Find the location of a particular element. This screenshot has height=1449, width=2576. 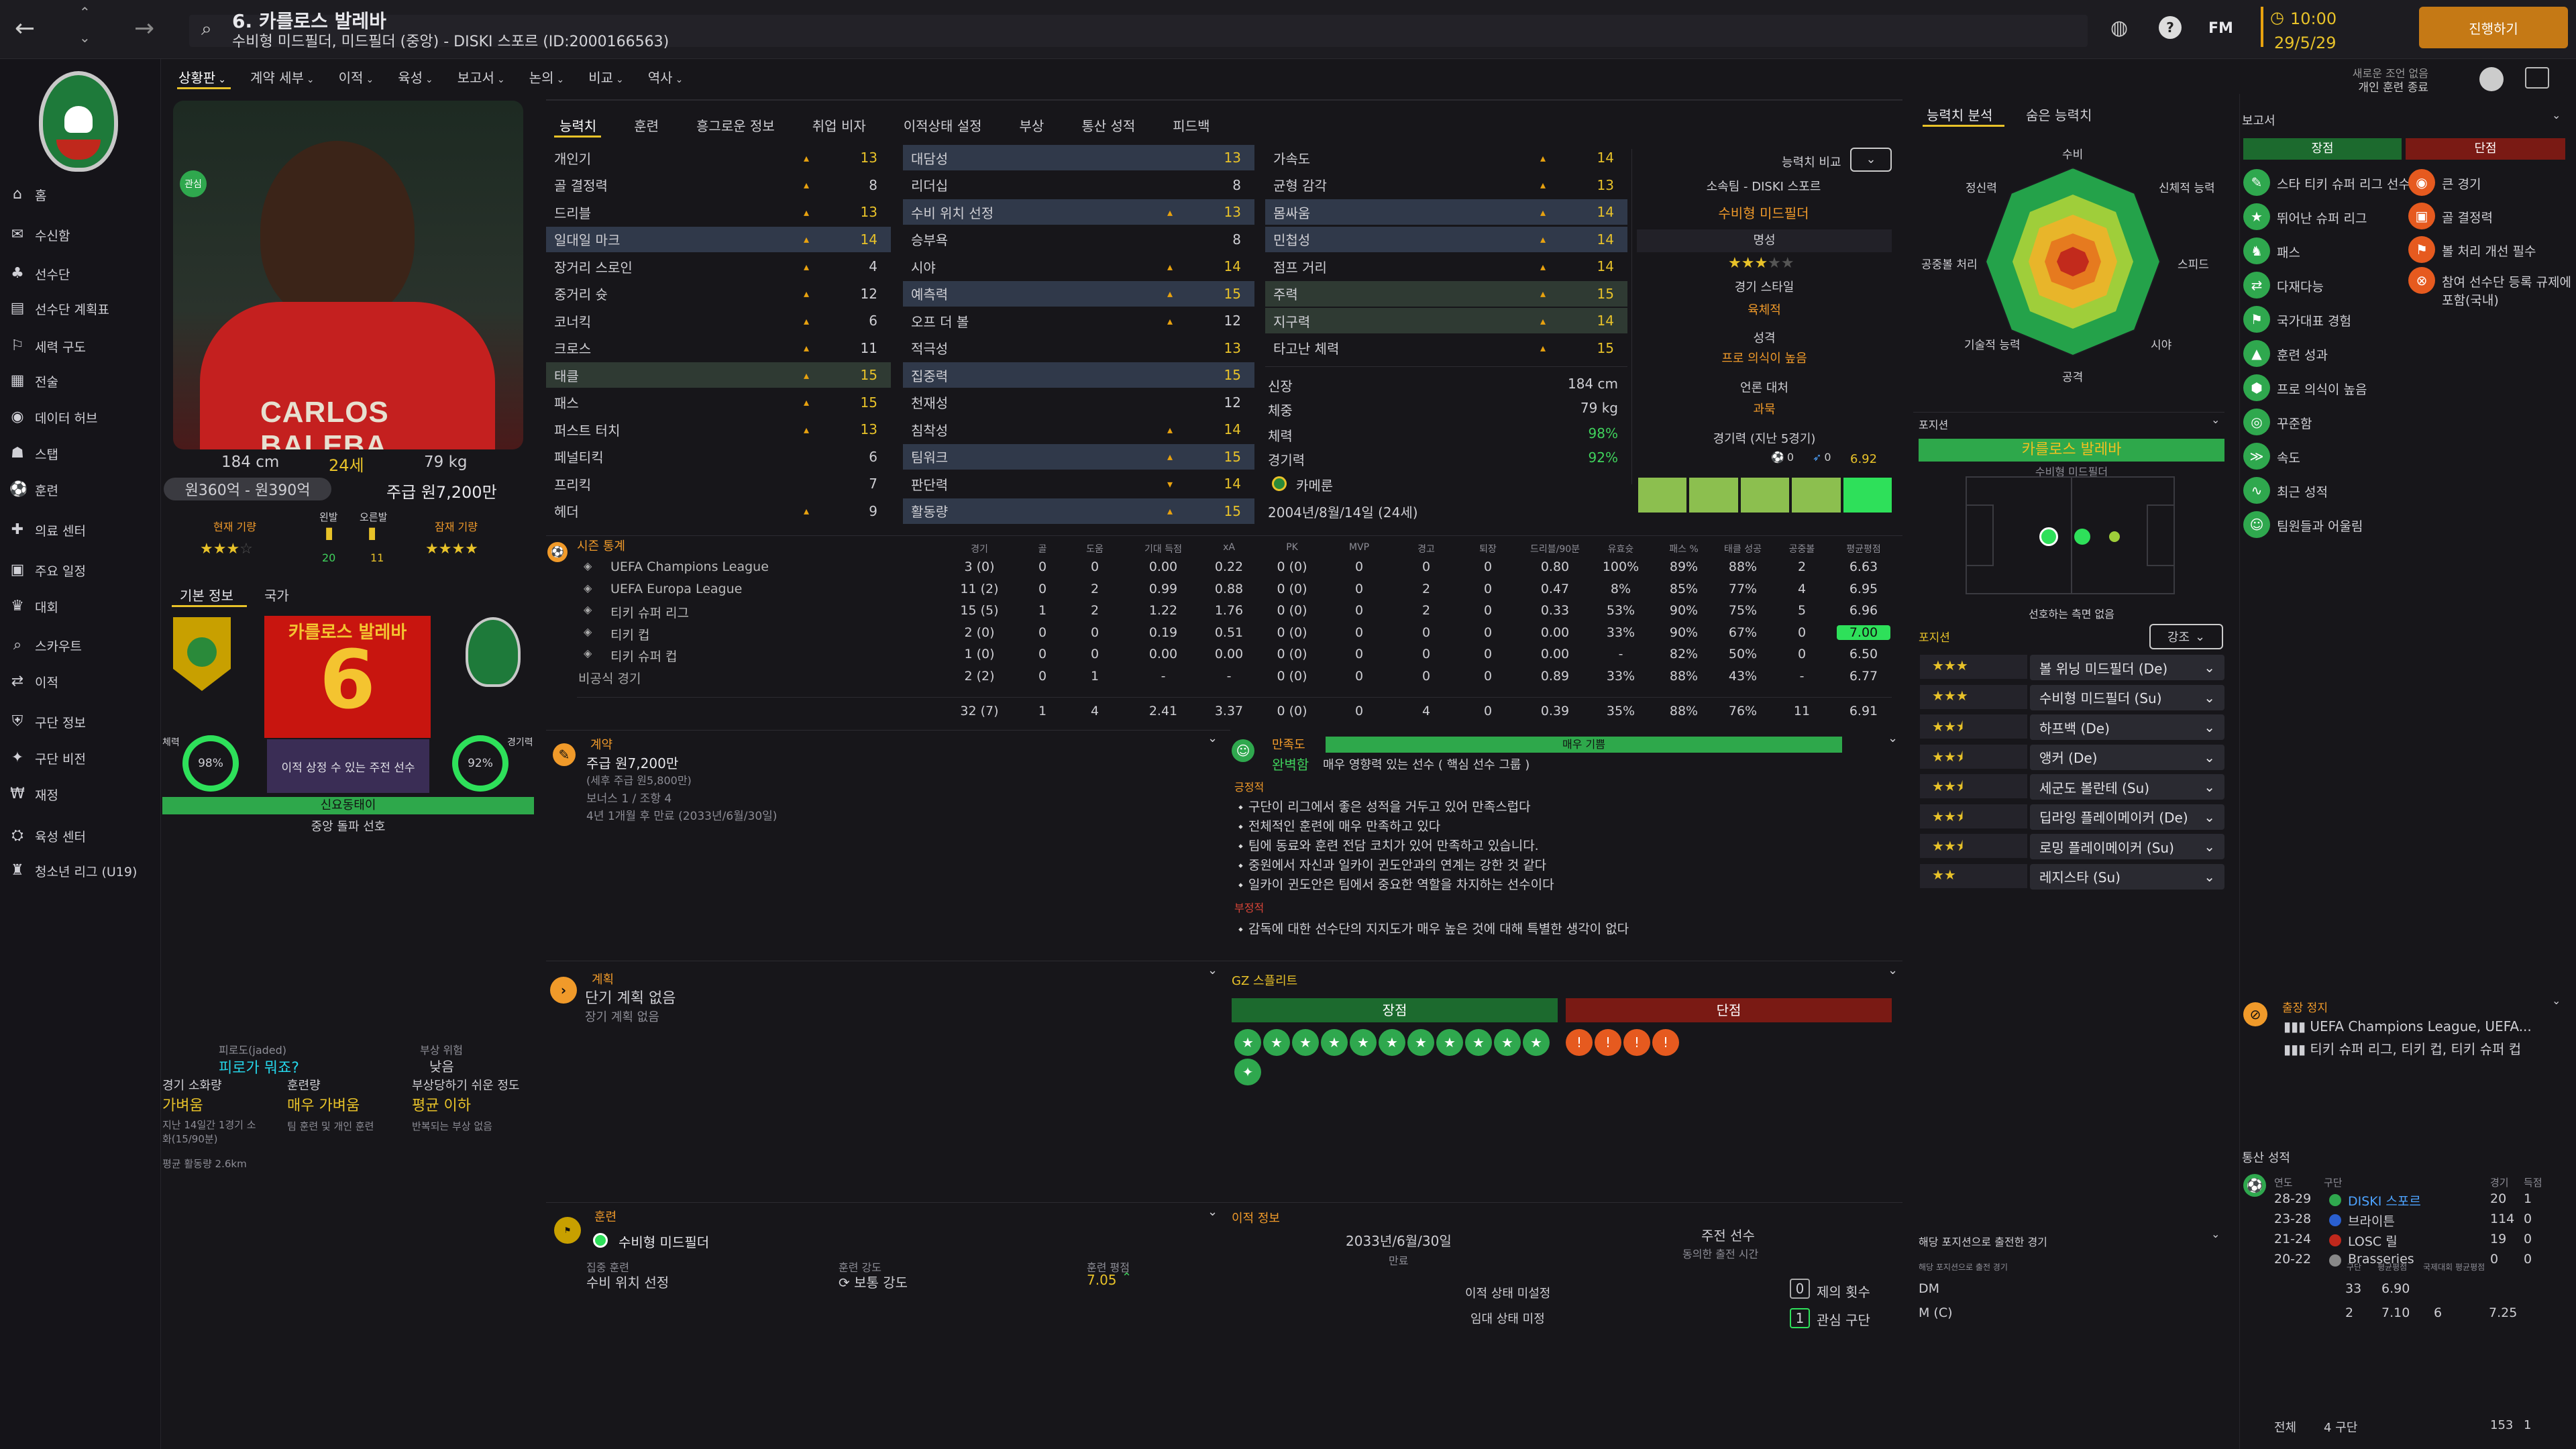

attribute-row: 크로스 ▴ 11 is located at coordinates (718, 348).